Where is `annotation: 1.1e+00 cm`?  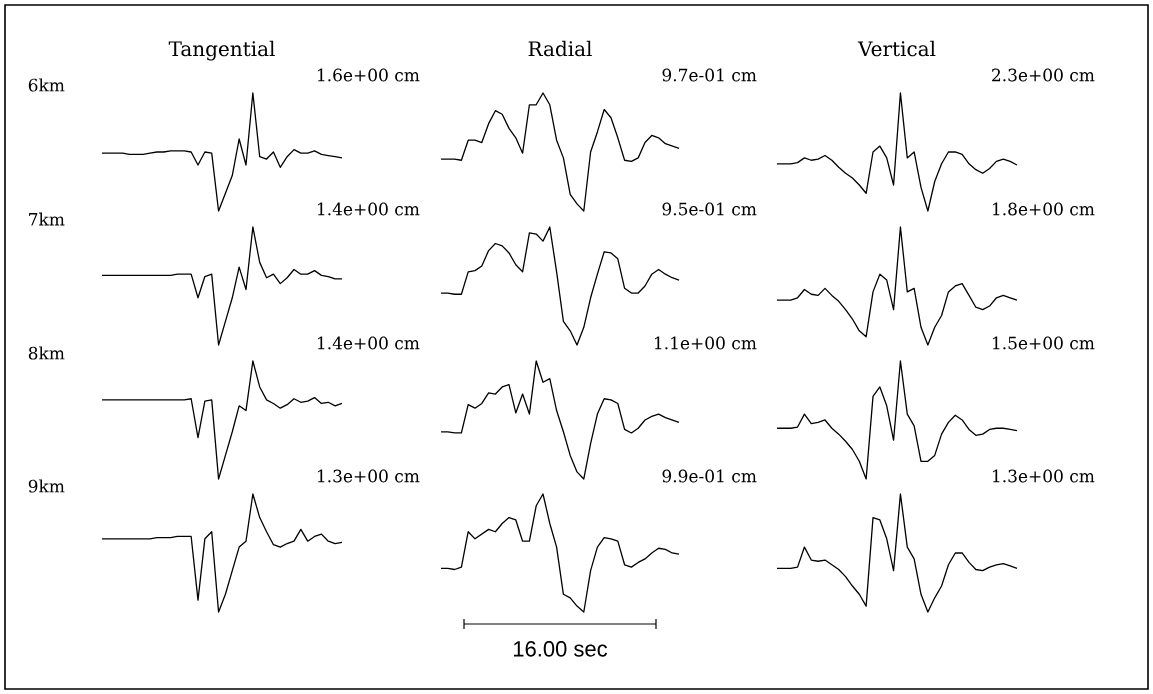 annotation: 1.1e+00 cm is located at coordinates (705, 343).